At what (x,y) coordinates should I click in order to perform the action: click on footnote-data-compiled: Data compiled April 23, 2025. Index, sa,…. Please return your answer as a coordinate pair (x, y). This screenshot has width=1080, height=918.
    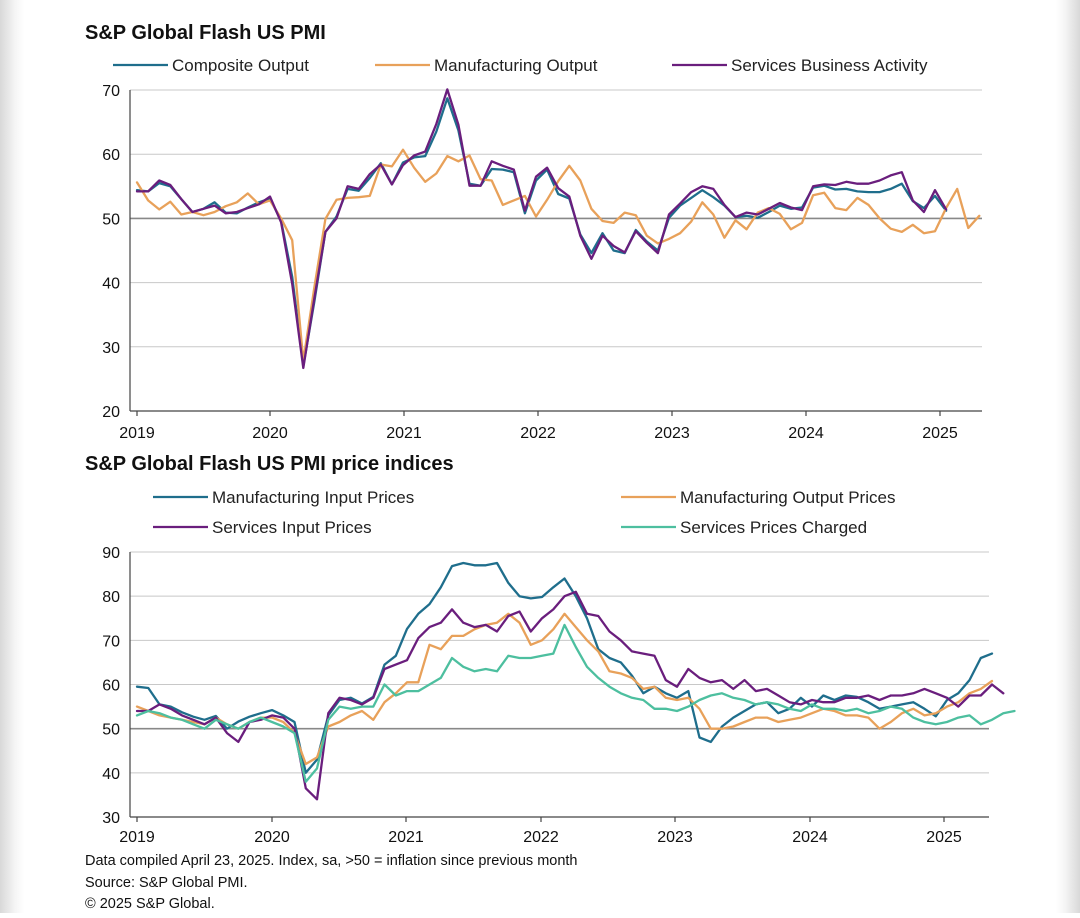
    Looking at the image, I should click on (331, 861).